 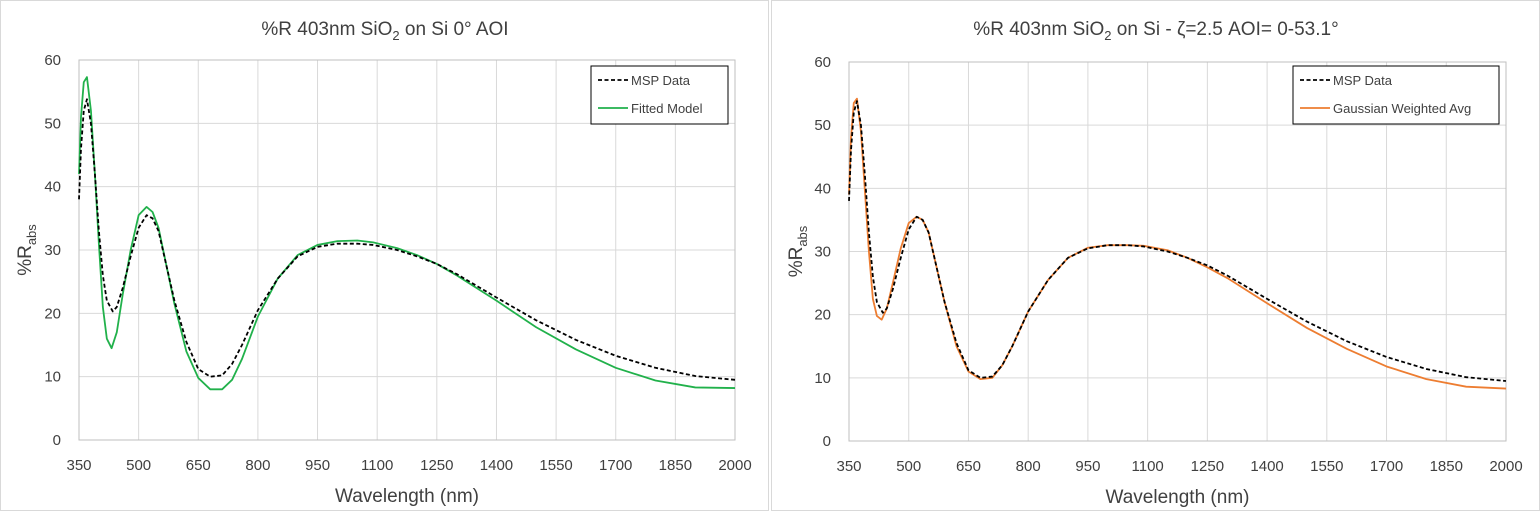 What do you see at coordinates (1402, 108) in the screenshot?
I see `legend-label-1: Gaussian Weighted Avg` at bounding box center [1402, 108].